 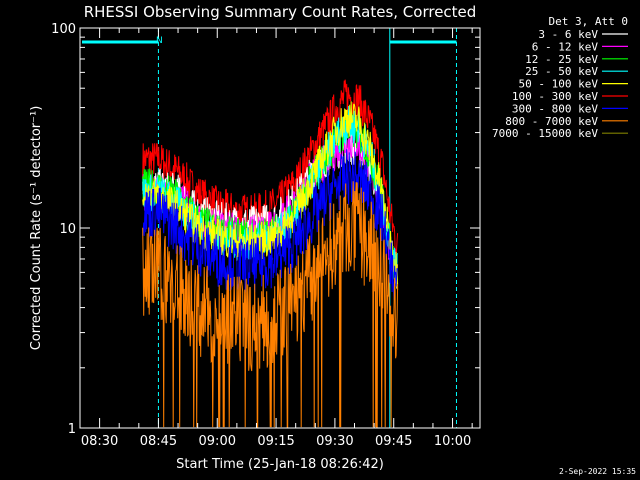 I want to click on y-tick-label: 10, so click(x=67, y=229).